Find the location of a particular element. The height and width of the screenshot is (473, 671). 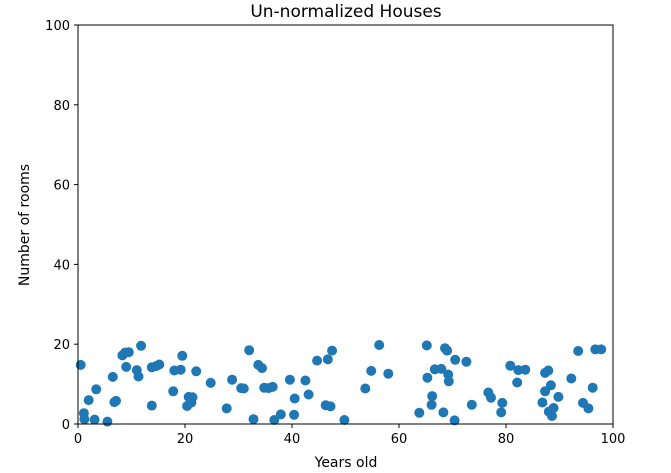

y-tick-label: 100 is located at coordinates (57, 26).